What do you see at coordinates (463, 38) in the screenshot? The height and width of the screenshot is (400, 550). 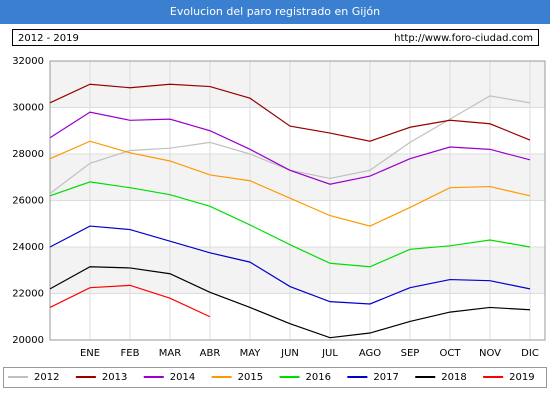 I see `source: http://www.foro-ciudad.com` at bounding box center [463, 38].